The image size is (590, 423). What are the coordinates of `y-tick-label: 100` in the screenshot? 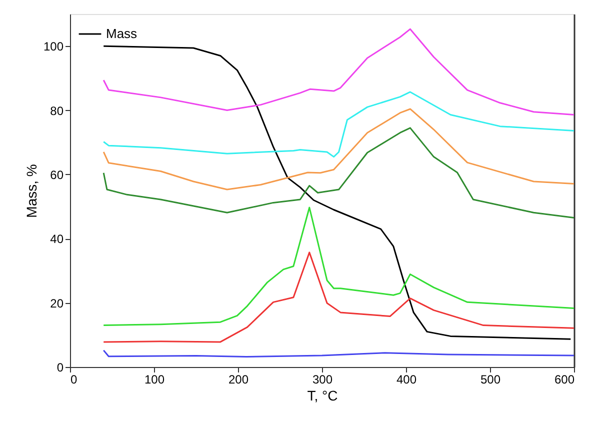 It's located at (53, 47).